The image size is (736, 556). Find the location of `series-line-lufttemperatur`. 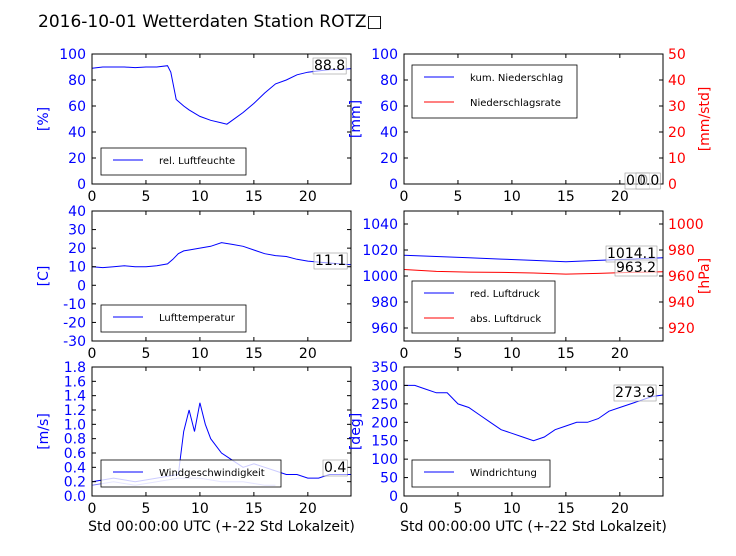

series-line-lufttemperatur is located at coordinates (221, 255).